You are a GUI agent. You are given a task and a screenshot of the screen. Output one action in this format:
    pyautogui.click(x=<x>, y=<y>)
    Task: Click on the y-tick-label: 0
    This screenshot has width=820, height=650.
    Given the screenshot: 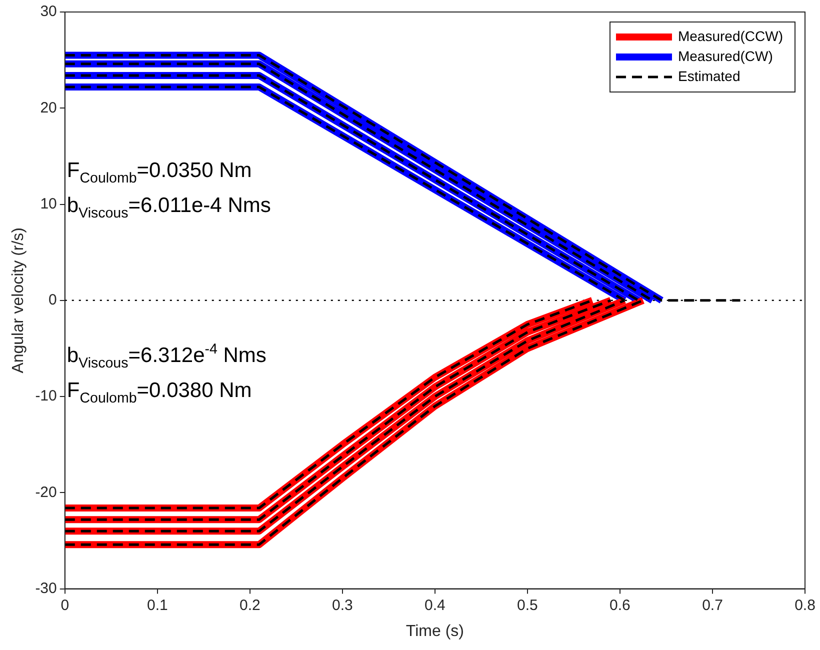 What is the action you would take?
    pyautogui.click(x=52, y=300)
    